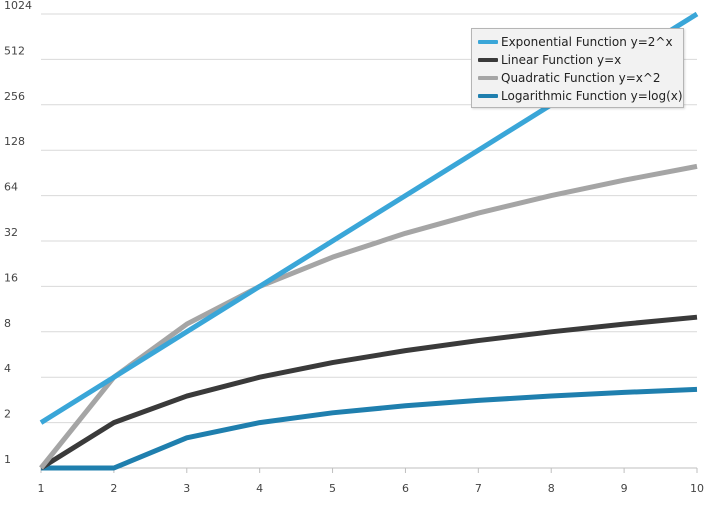  Describe the element at coordinates (7, 459) in the screenshot. I see `y-tick-label: 1` at that location.